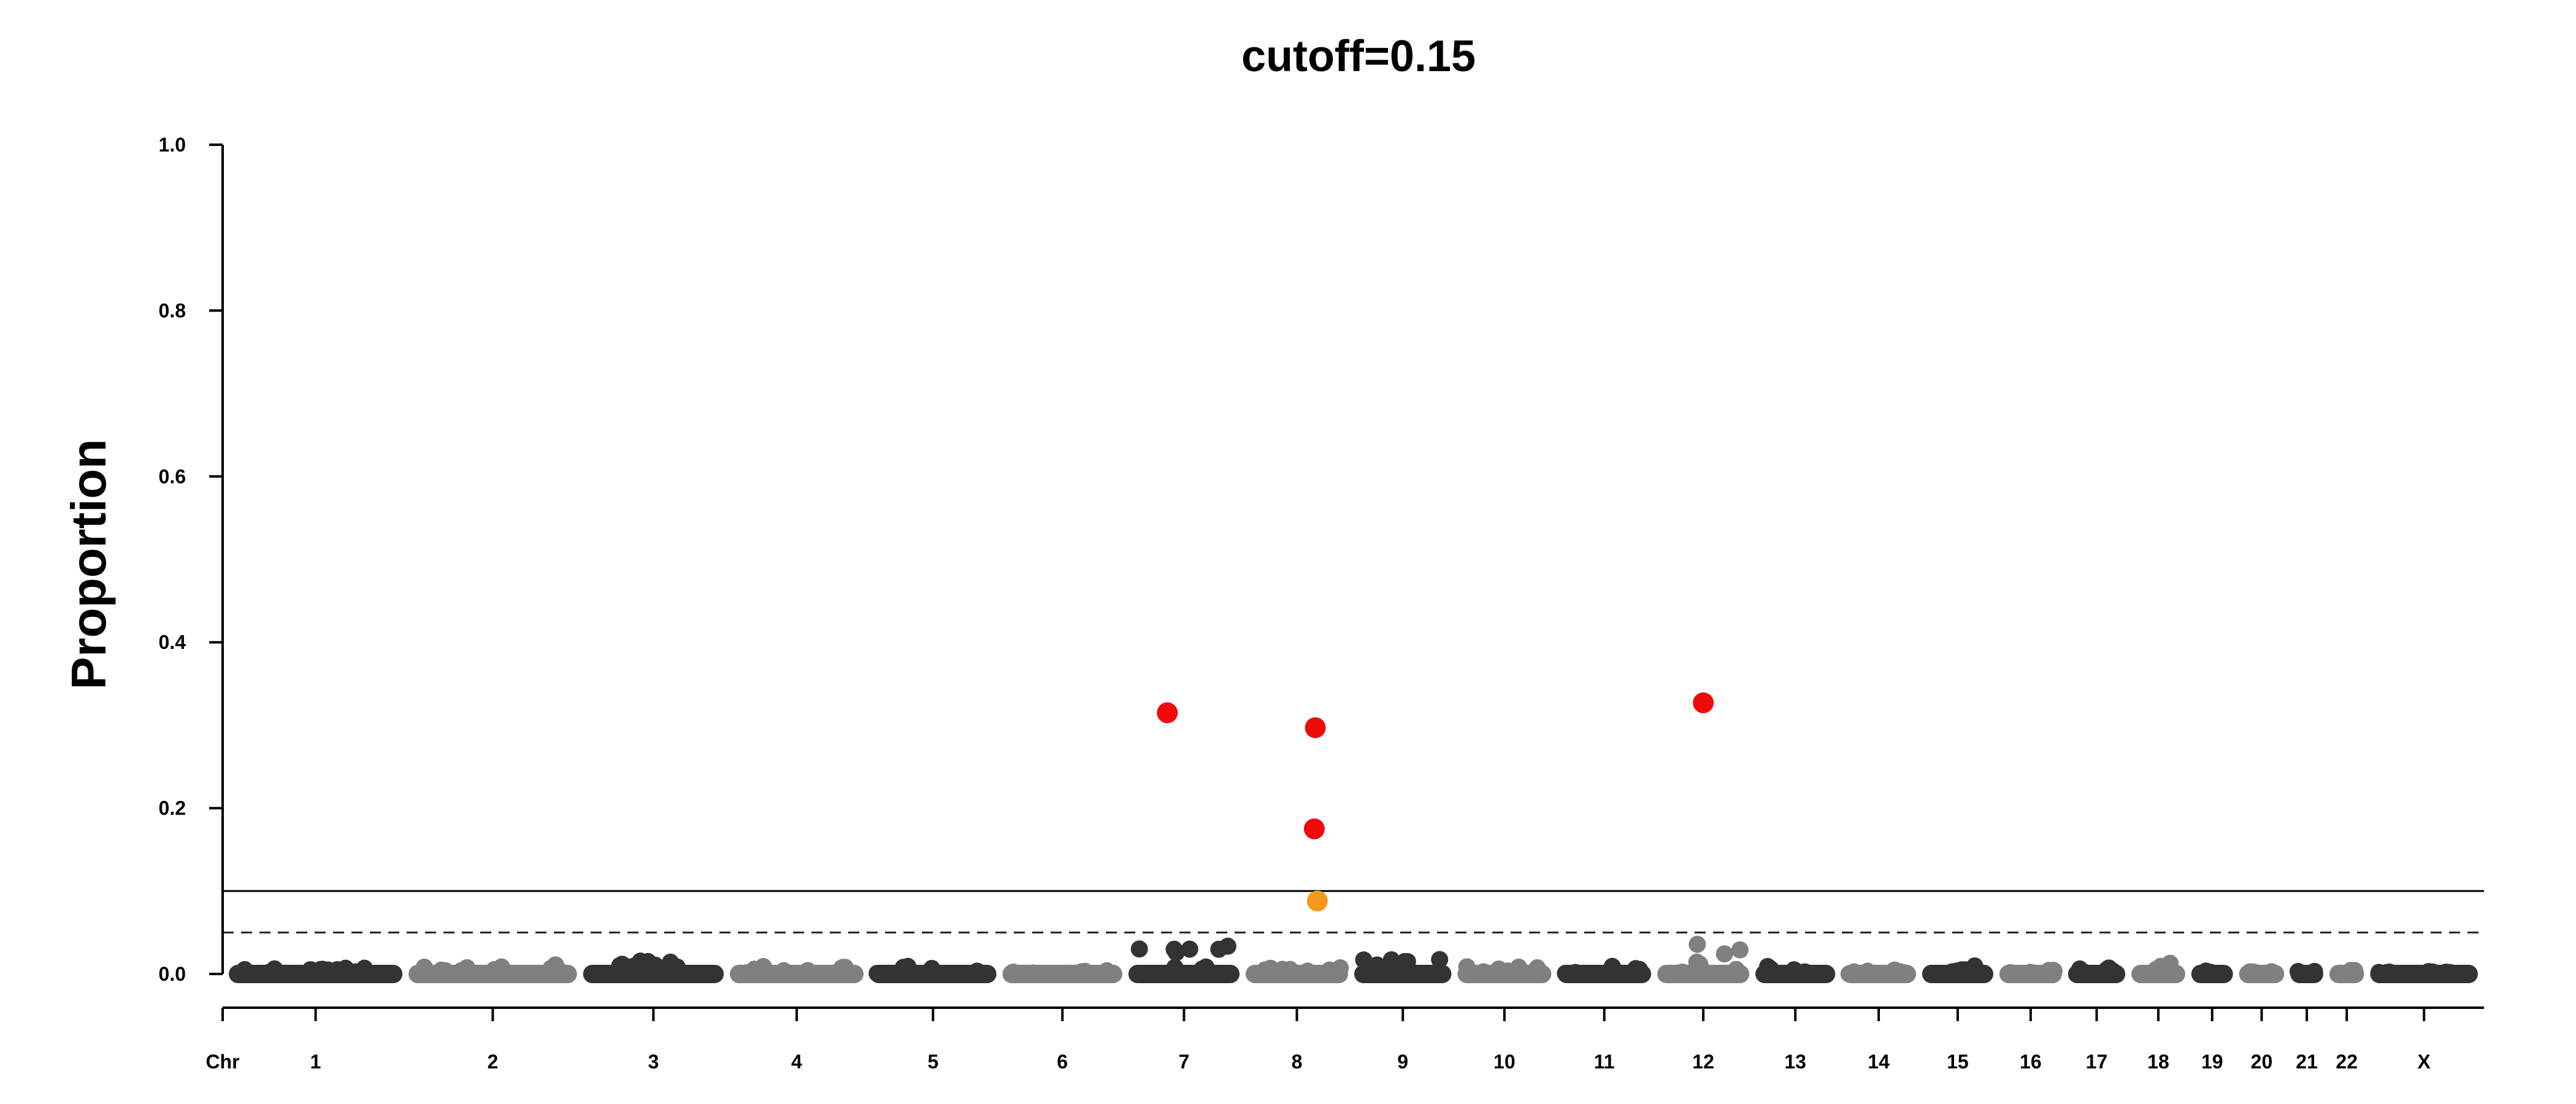 The width and height of the screenshot is (2576, 1104). I want to click on x-tick-label-chr-18: 18, so click(2158, 1062).